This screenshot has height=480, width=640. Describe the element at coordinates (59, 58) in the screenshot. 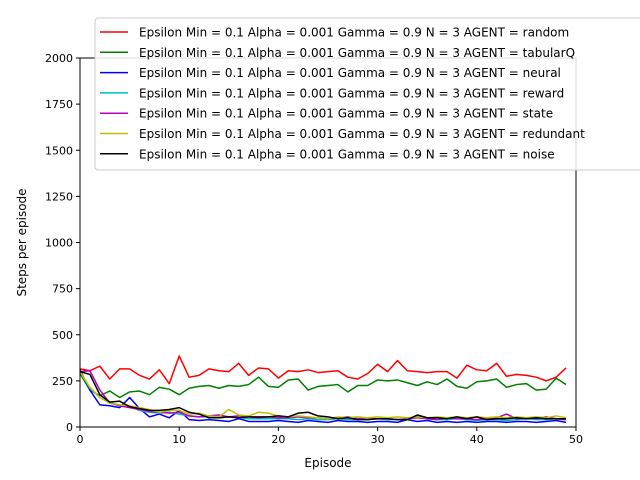

I see `y-tick-label: 2000` at that location.